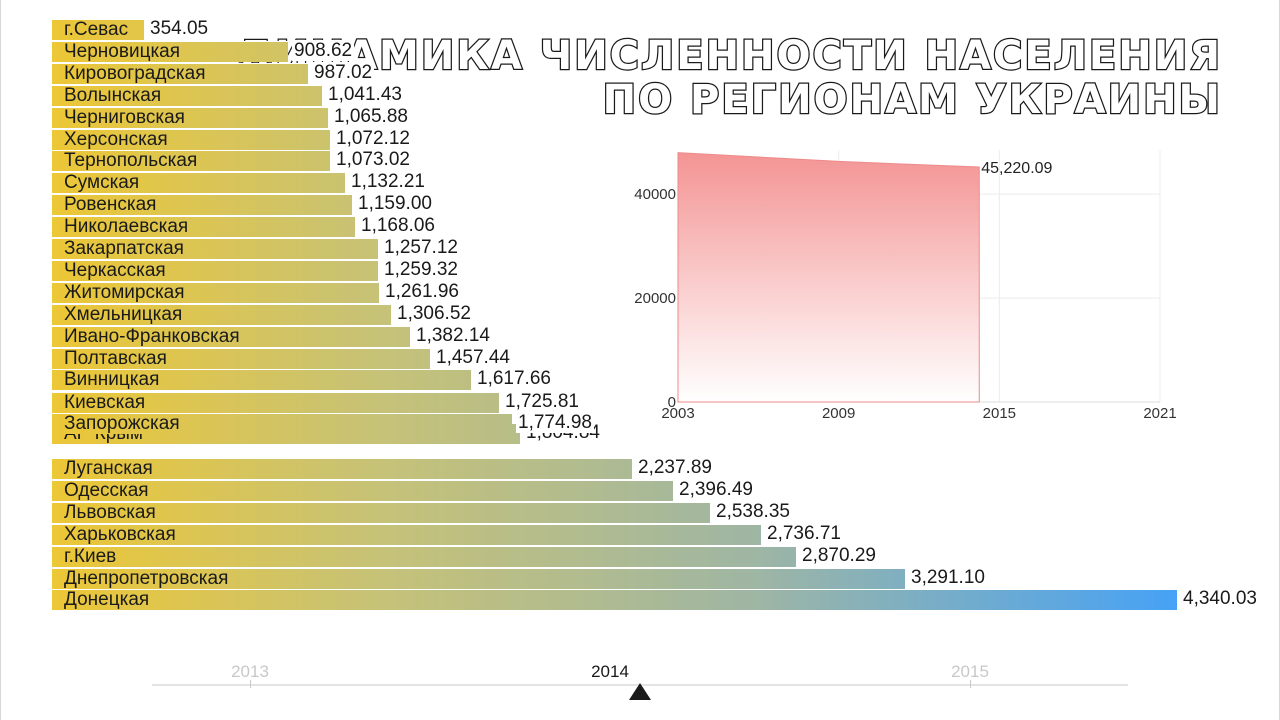 This screenshot has height=720, width=1280. What do you see at coordinates (948, 577) in the screenshot?
I see `bar-value-label: 3,291.10` at bounding box center [948, 577].